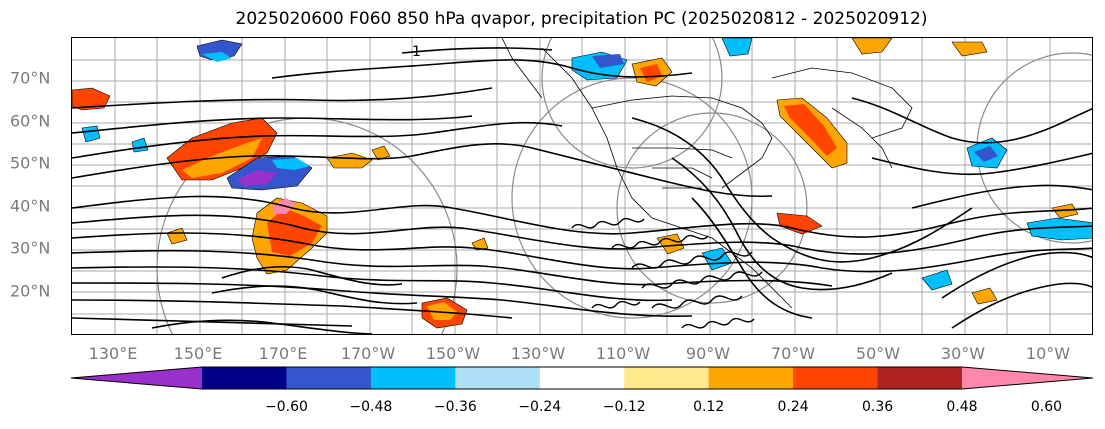 The image size is (1105, 429). I want to click on colorbar-outline, so click(582, 378).